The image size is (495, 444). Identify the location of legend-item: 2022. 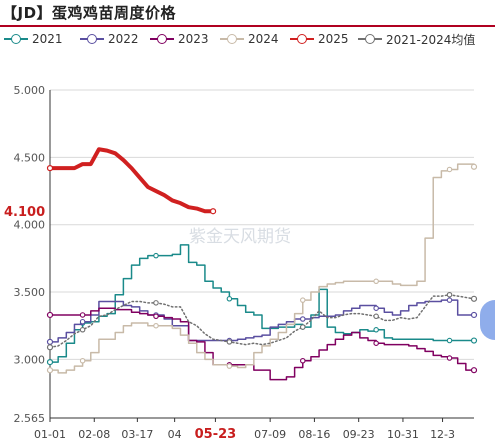
(109, 39).